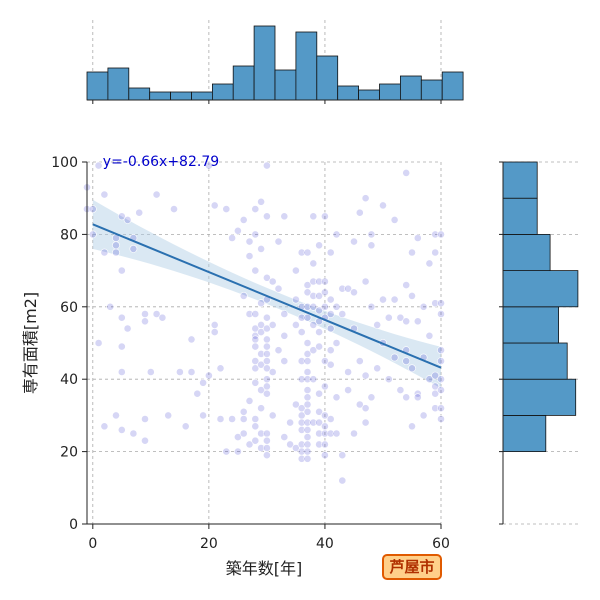 The image size is (600, 600). I want to click on y-tick-label: 100, so click(64, 163).